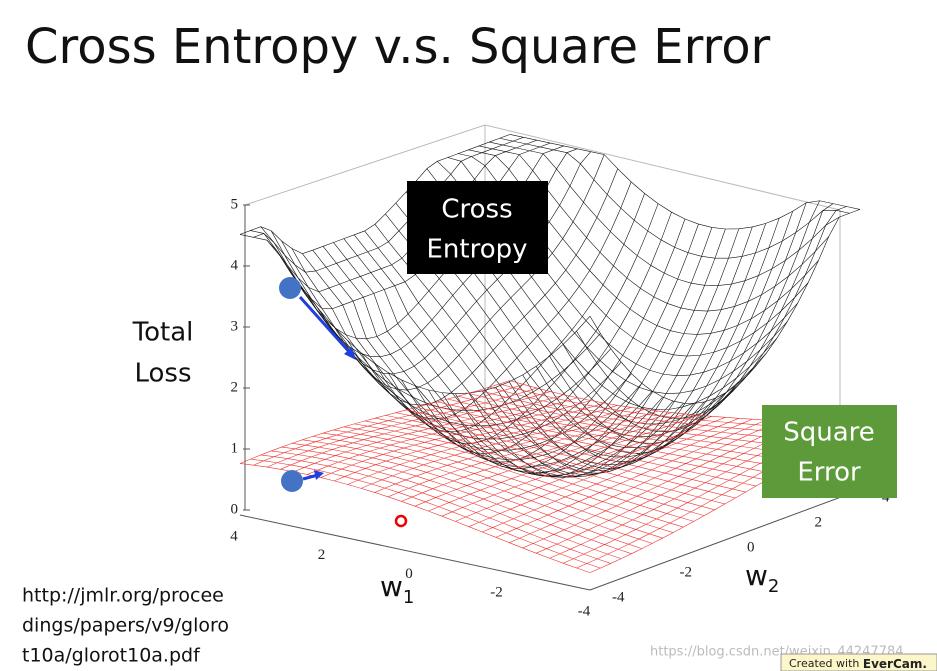  I want to click on z-label: Total, so click(163, 333).